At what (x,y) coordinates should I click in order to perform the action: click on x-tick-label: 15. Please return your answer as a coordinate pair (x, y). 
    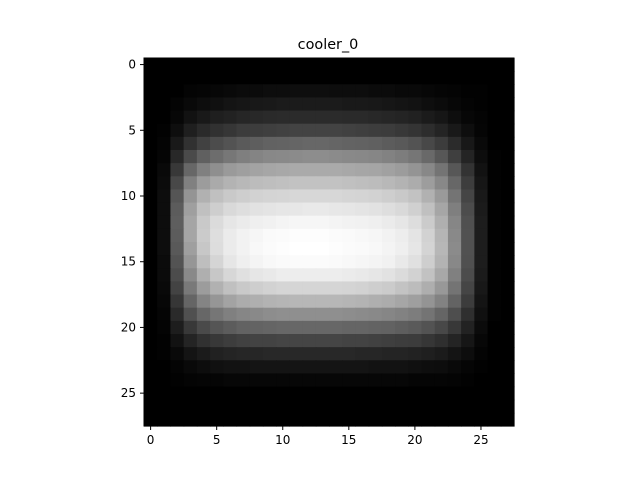
    Looking at the image, I should click on (348, 440).